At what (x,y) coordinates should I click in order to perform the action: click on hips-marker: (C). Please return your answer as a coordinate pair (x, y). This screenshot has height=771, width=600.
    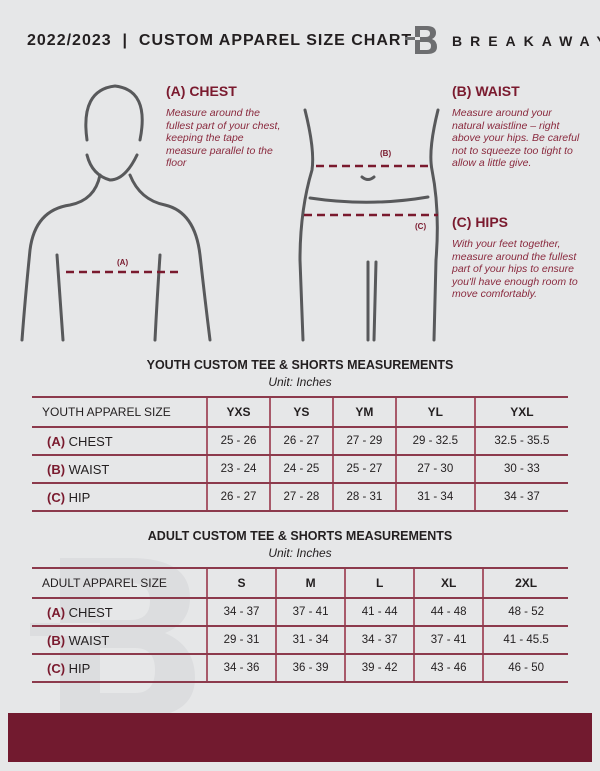
    Looking at the image, I should click on (421, 226).